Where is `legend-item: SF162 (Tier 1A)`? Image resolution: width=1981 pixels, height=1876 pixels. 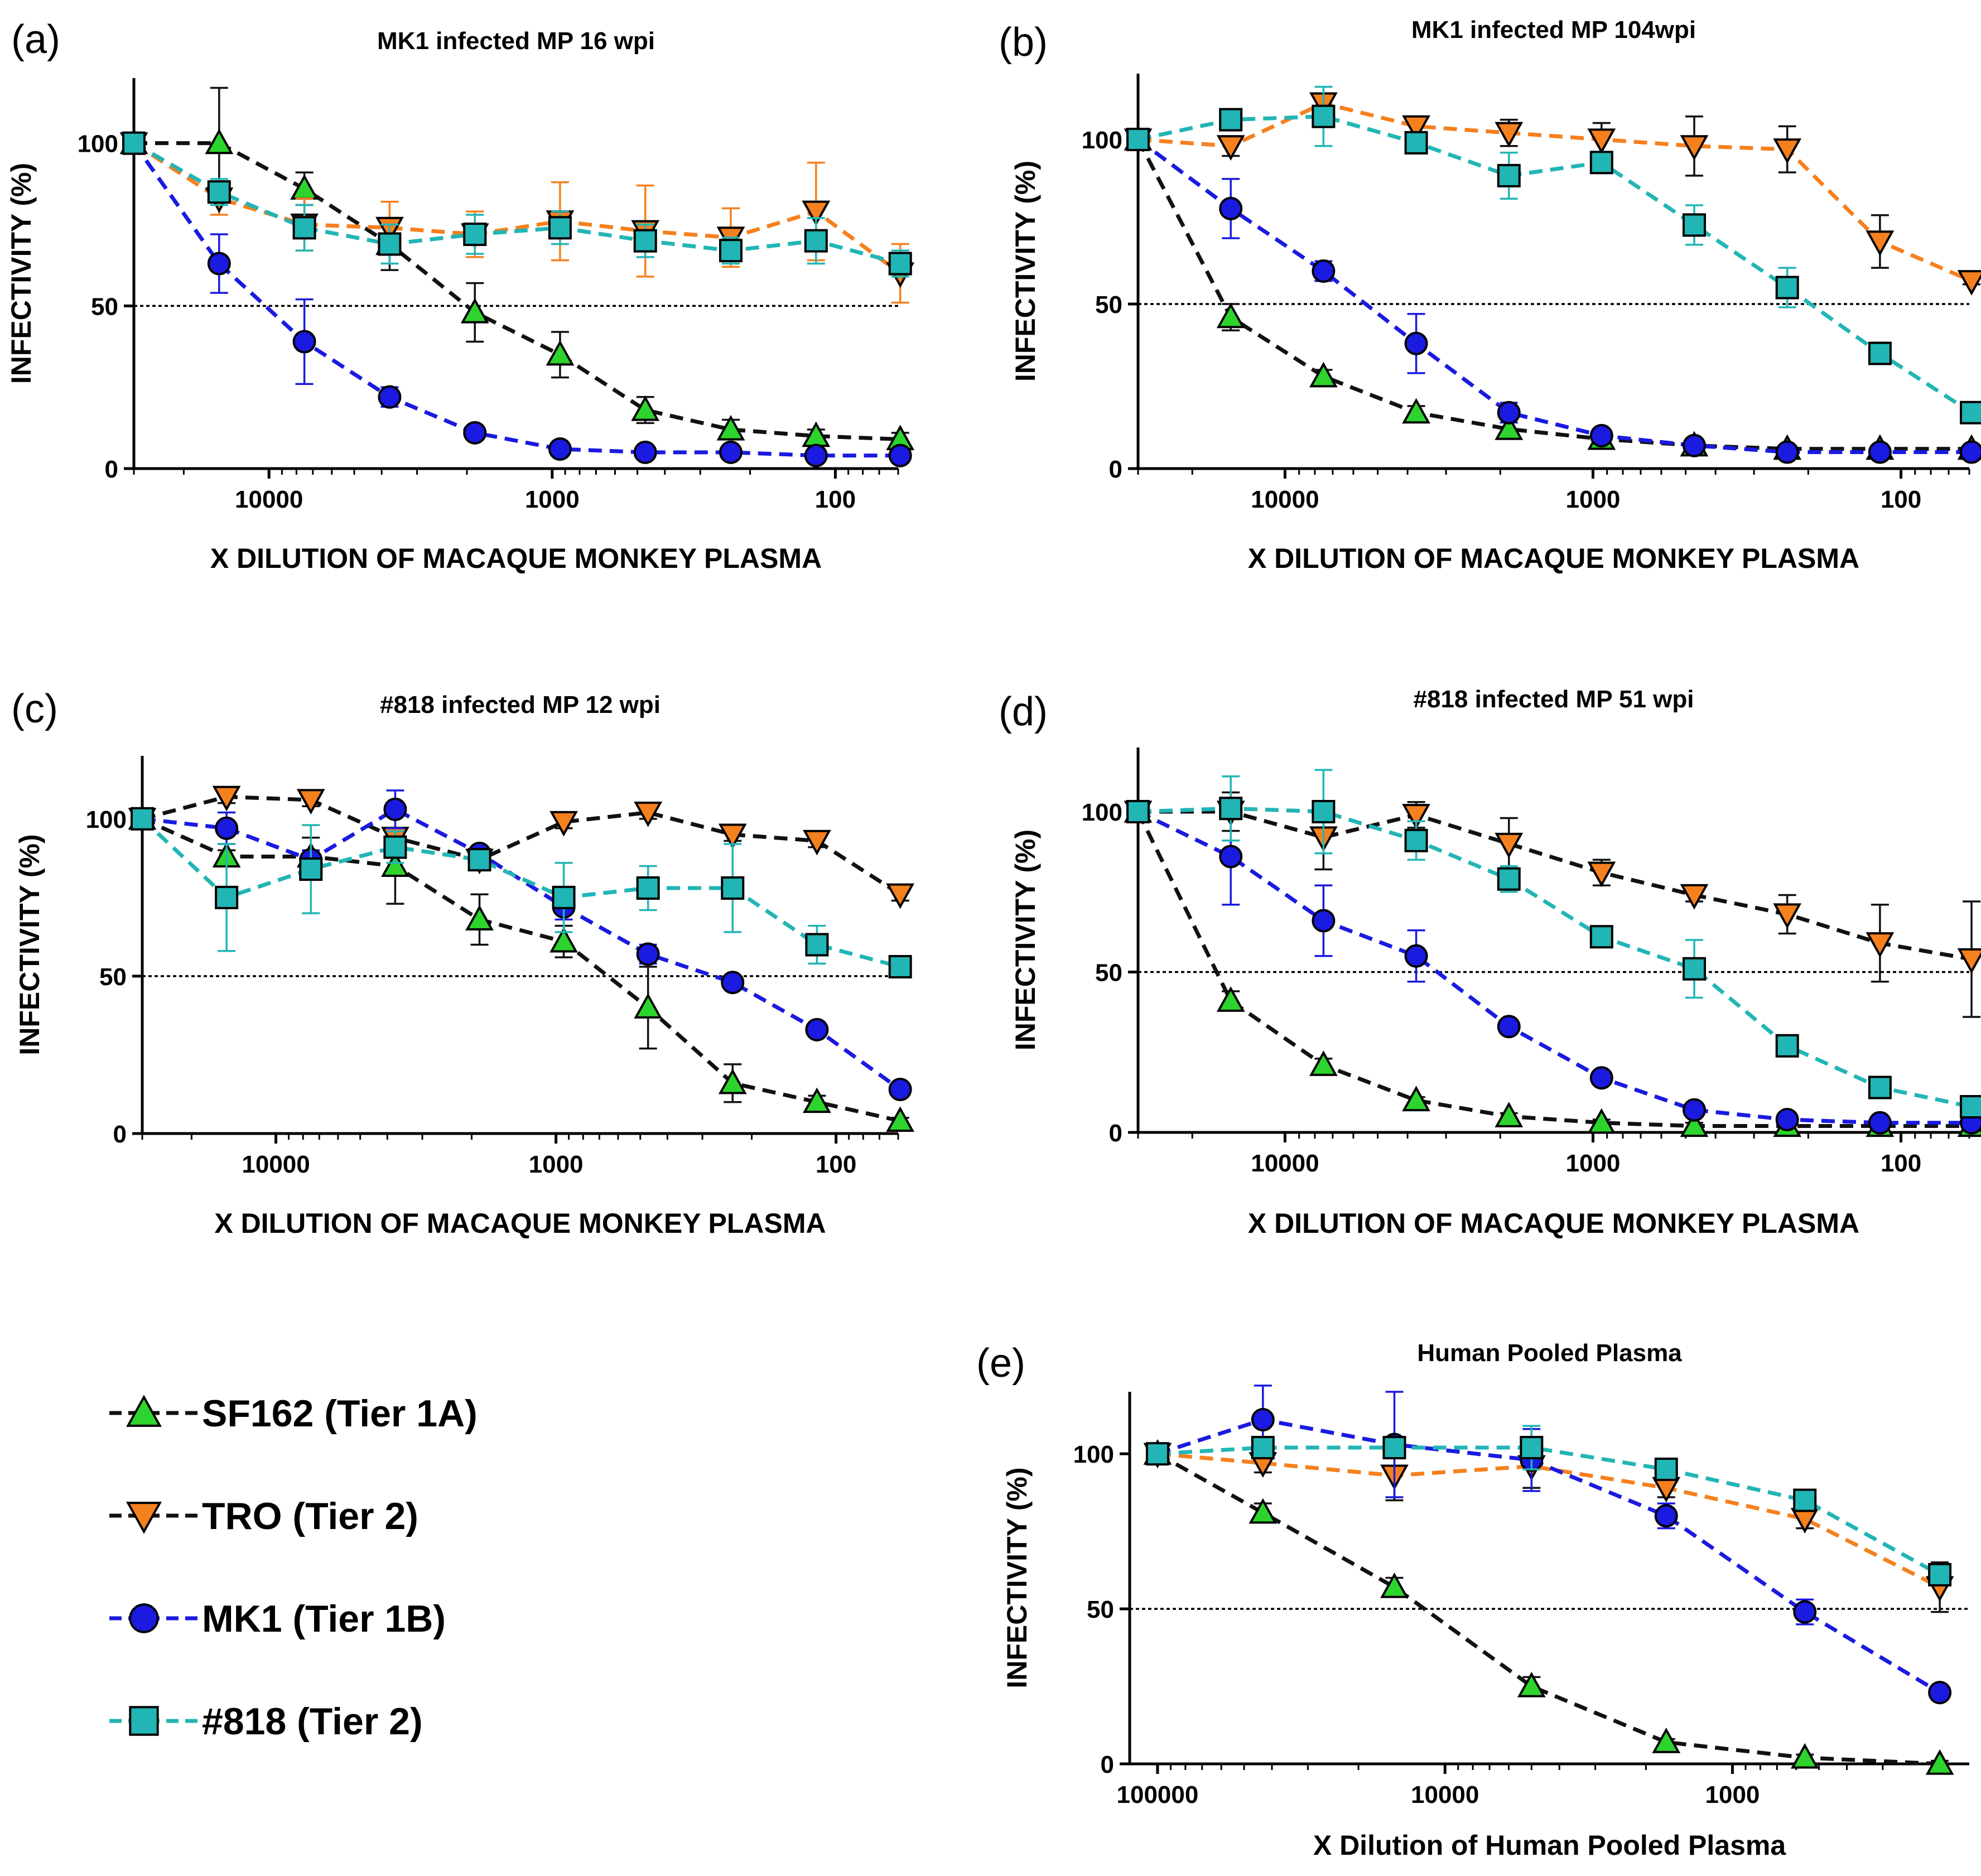 legend-item: SF162 (Tier 1A) is located at coordinates (293, 1413).